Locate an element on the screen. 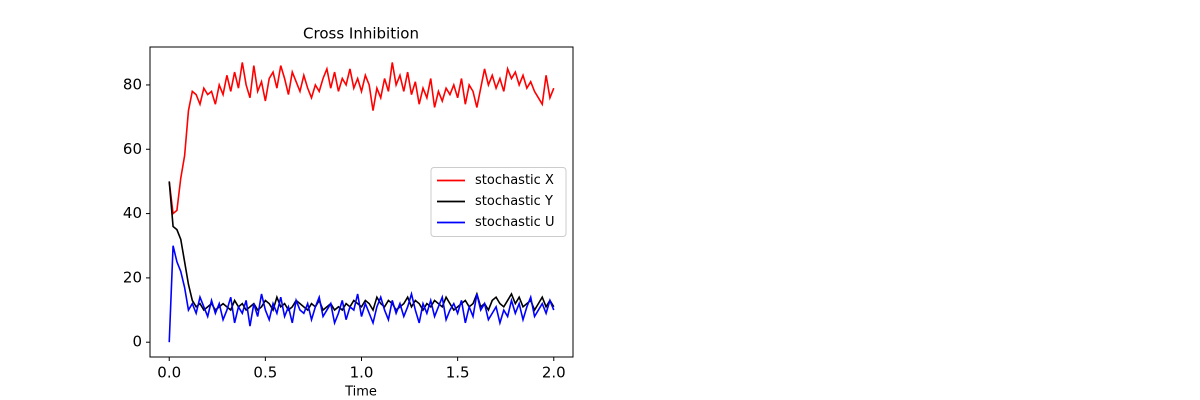 The height and width of the screenshot is (400, 1200). y-tick-label: 60 is located at coordinates (132, 149).